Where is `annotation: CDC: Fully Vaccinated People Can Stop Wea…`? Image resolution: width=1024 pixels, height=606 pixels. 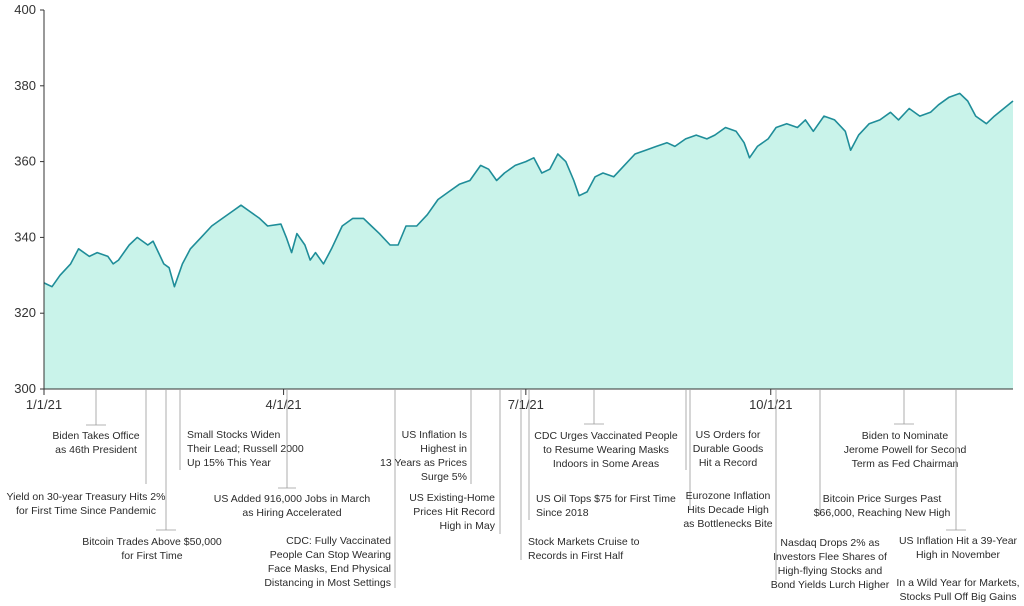
annotation: CDC: Fully Vaccinated People Can Stop Wea… is located at coordinates (330, 489).